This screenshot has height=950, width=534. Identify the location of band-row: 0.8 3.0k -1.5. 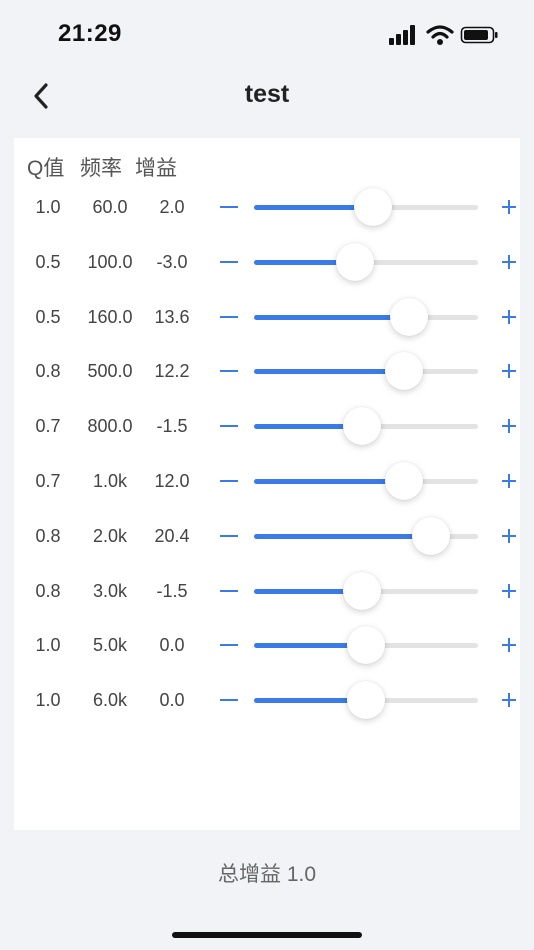
(267, 591).